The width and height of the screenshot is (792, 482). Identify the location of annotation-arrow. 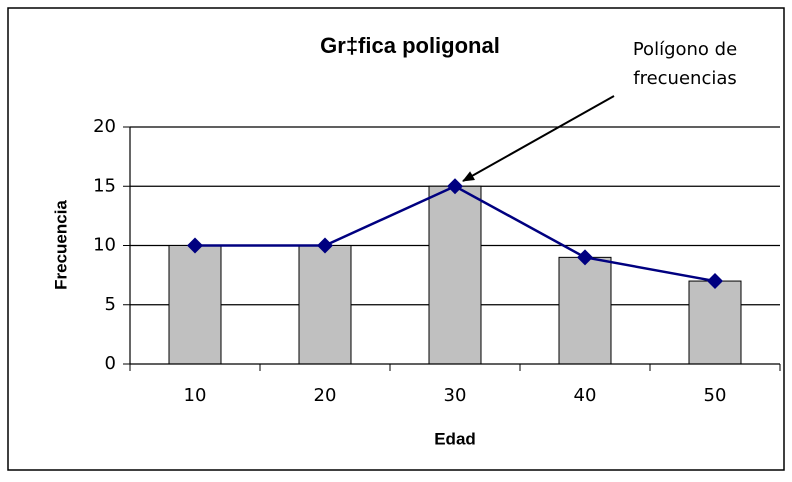
(538, 138).